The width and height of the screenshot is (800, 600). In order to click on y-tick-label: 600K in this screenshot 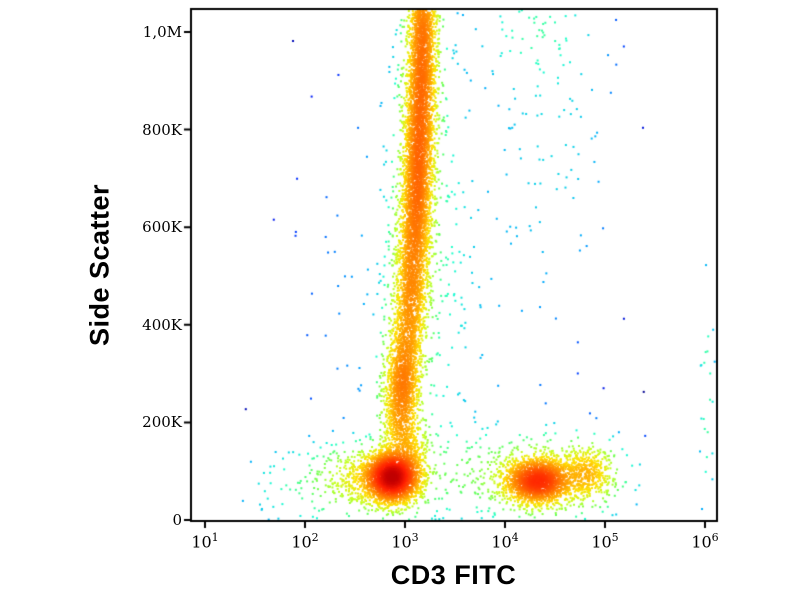, I will do `click(162, 227)`.